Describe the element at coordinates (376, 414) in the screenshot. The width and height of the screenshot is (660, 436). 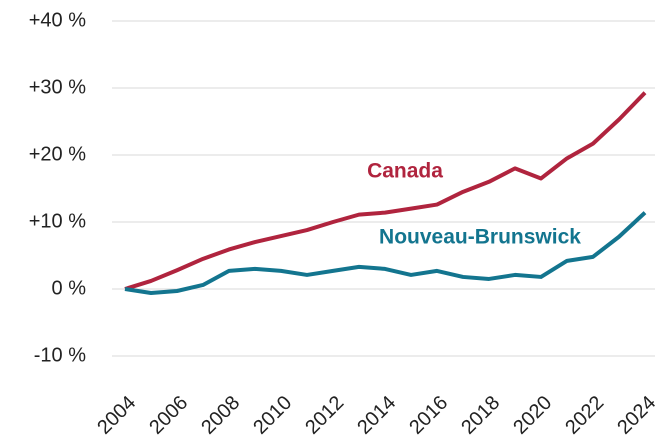
I see `x-tick-label: 2014` at that location.